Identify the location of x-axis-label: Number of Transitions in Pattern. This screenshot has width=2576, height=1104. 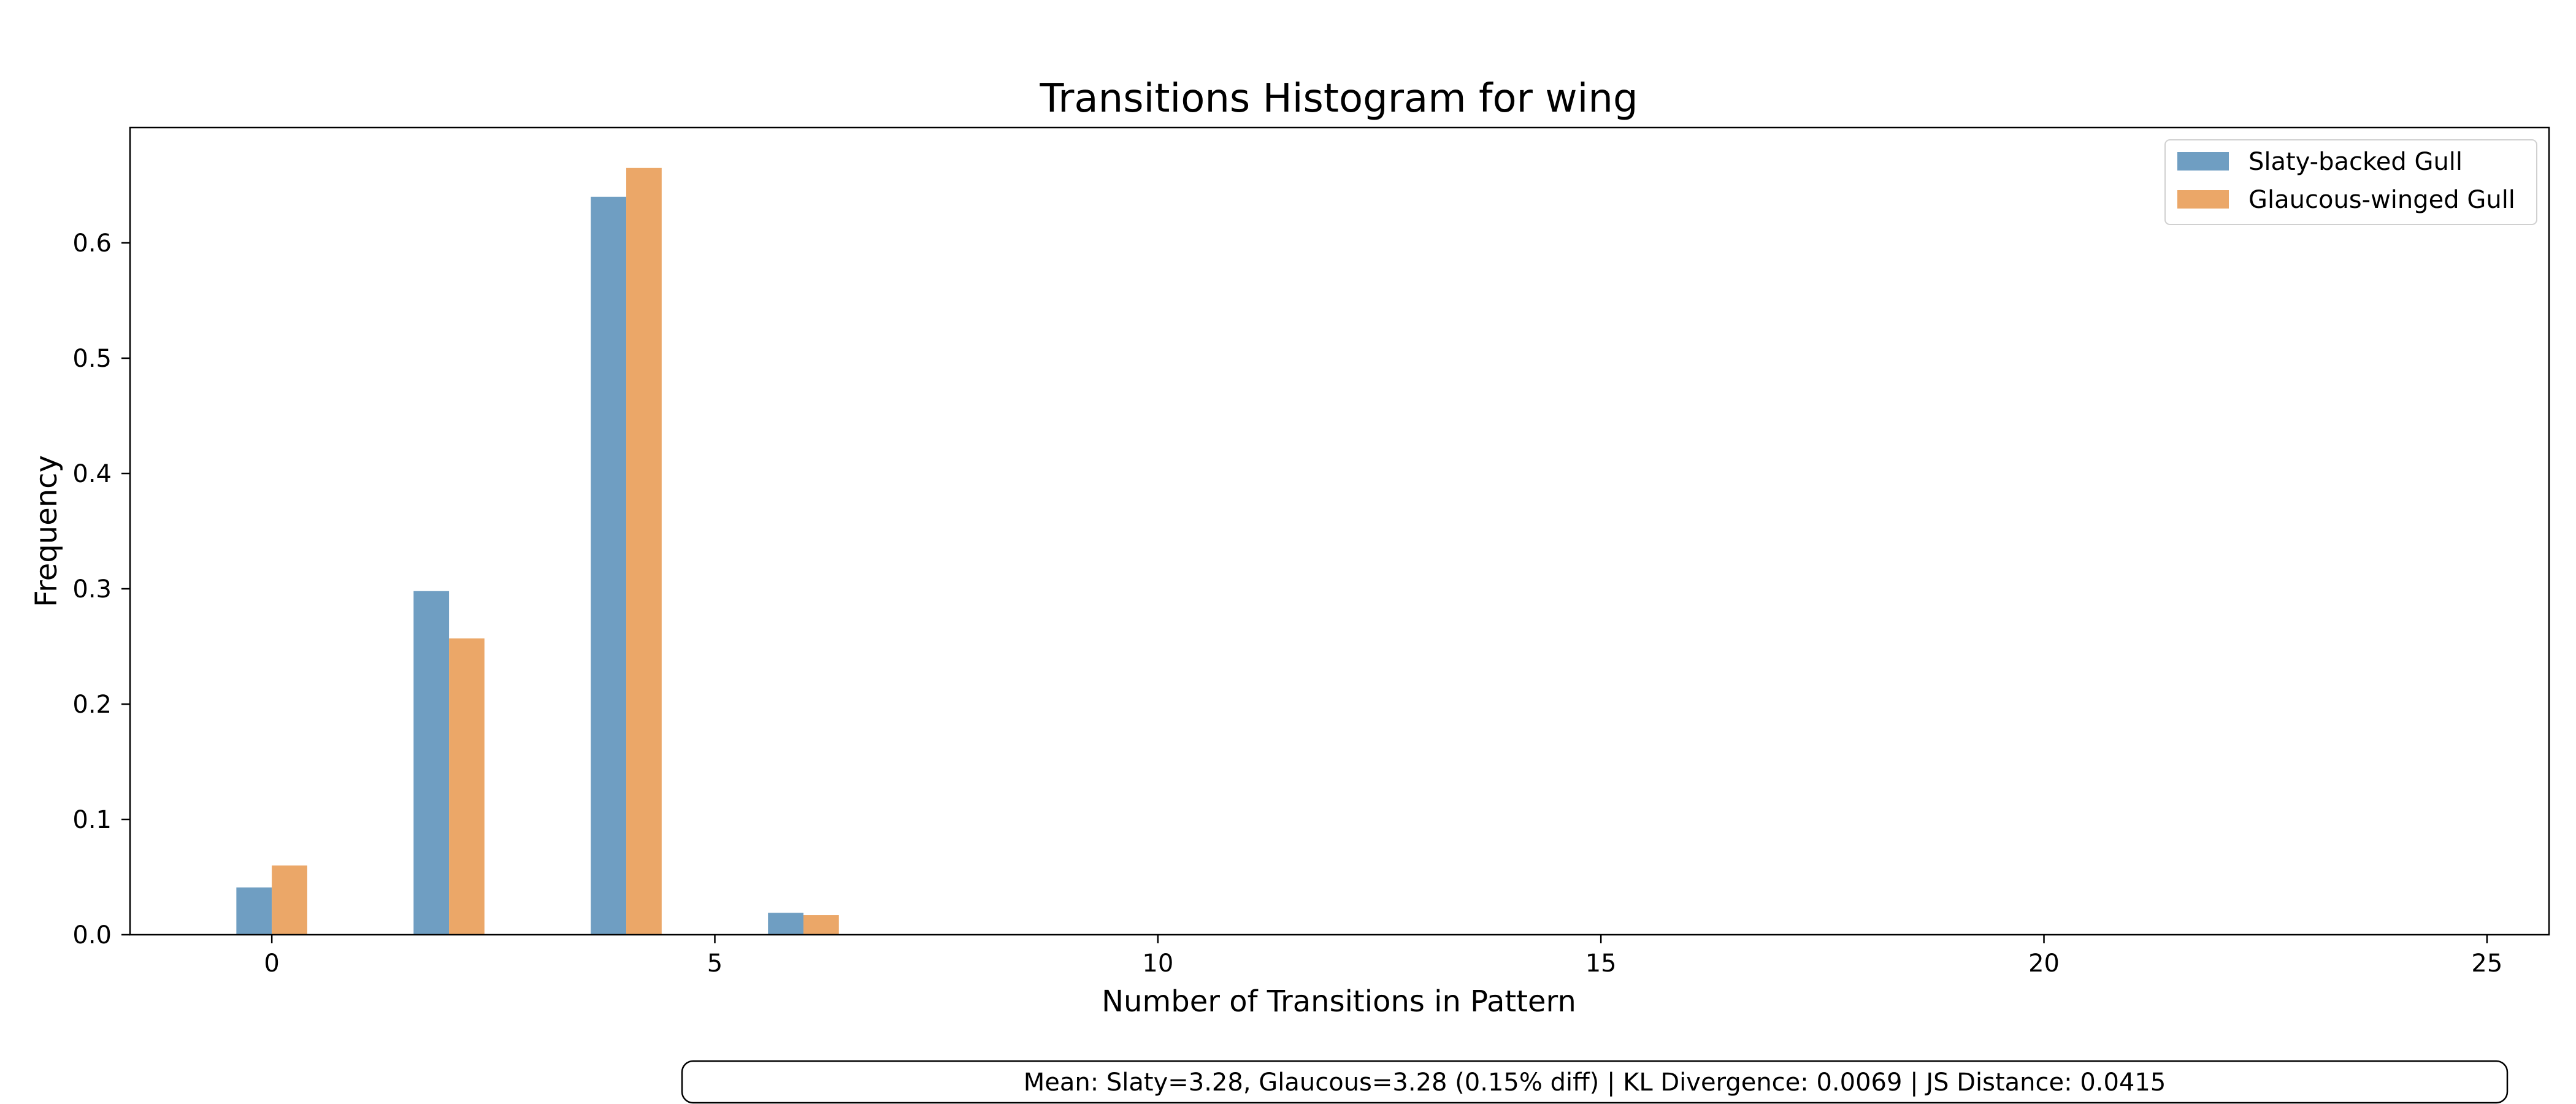
(1339, 1001).